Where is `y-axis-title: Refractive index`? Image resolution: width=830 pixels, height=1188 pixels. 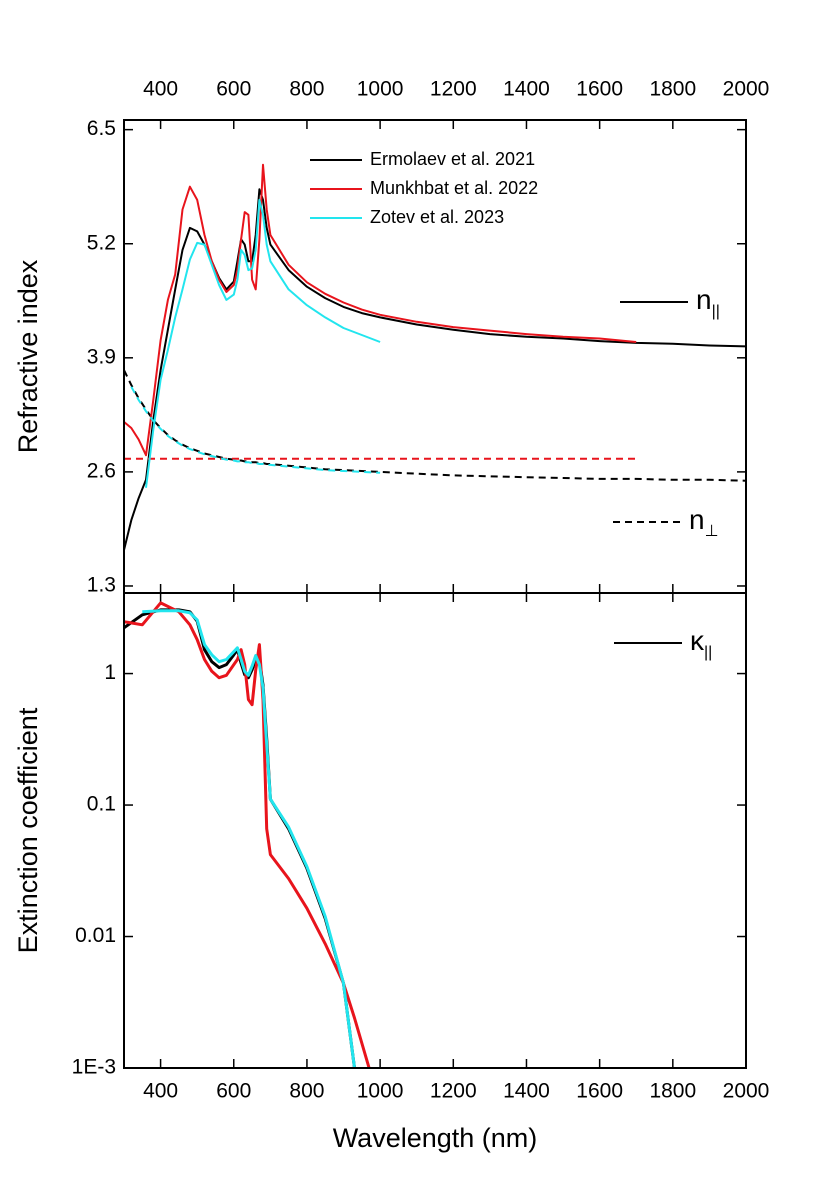 y-axis-title: Refractive index is located at coordinates (28, 356).